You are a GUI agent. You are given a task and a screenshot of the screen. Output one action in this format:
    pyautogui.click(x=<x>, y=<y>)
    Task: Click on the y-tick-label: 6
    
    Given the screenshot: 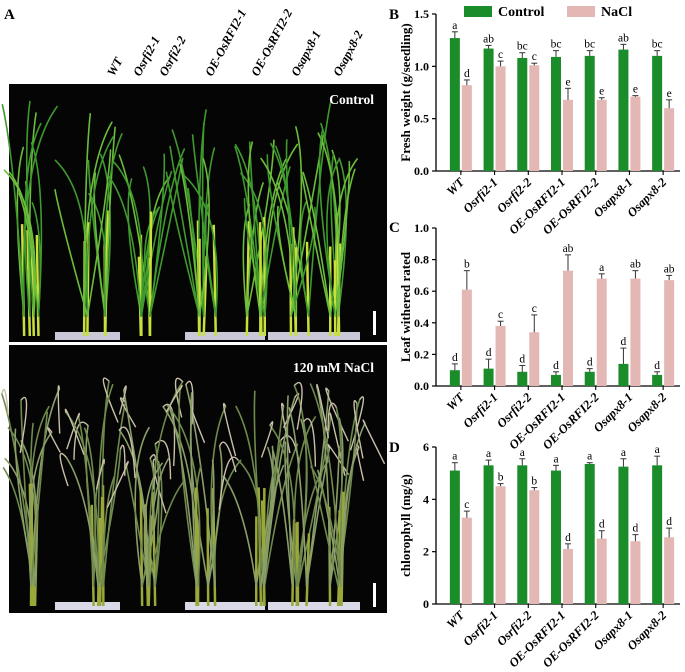 What is the action you would take?
    pyautogui.click(x=426, y=447)
    